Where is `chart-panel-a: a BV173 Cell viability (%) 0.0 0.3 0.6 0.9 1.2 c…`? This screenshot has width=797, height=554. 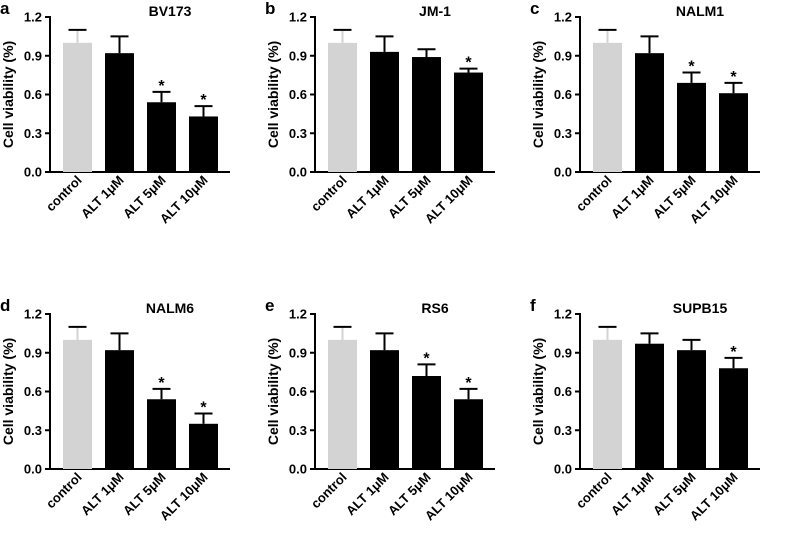
chart-panel-a: a BV173 Cell viability (%) 0.0 0.3 0.6 0.9 1.2 c… is located at coordinates (115, 113).